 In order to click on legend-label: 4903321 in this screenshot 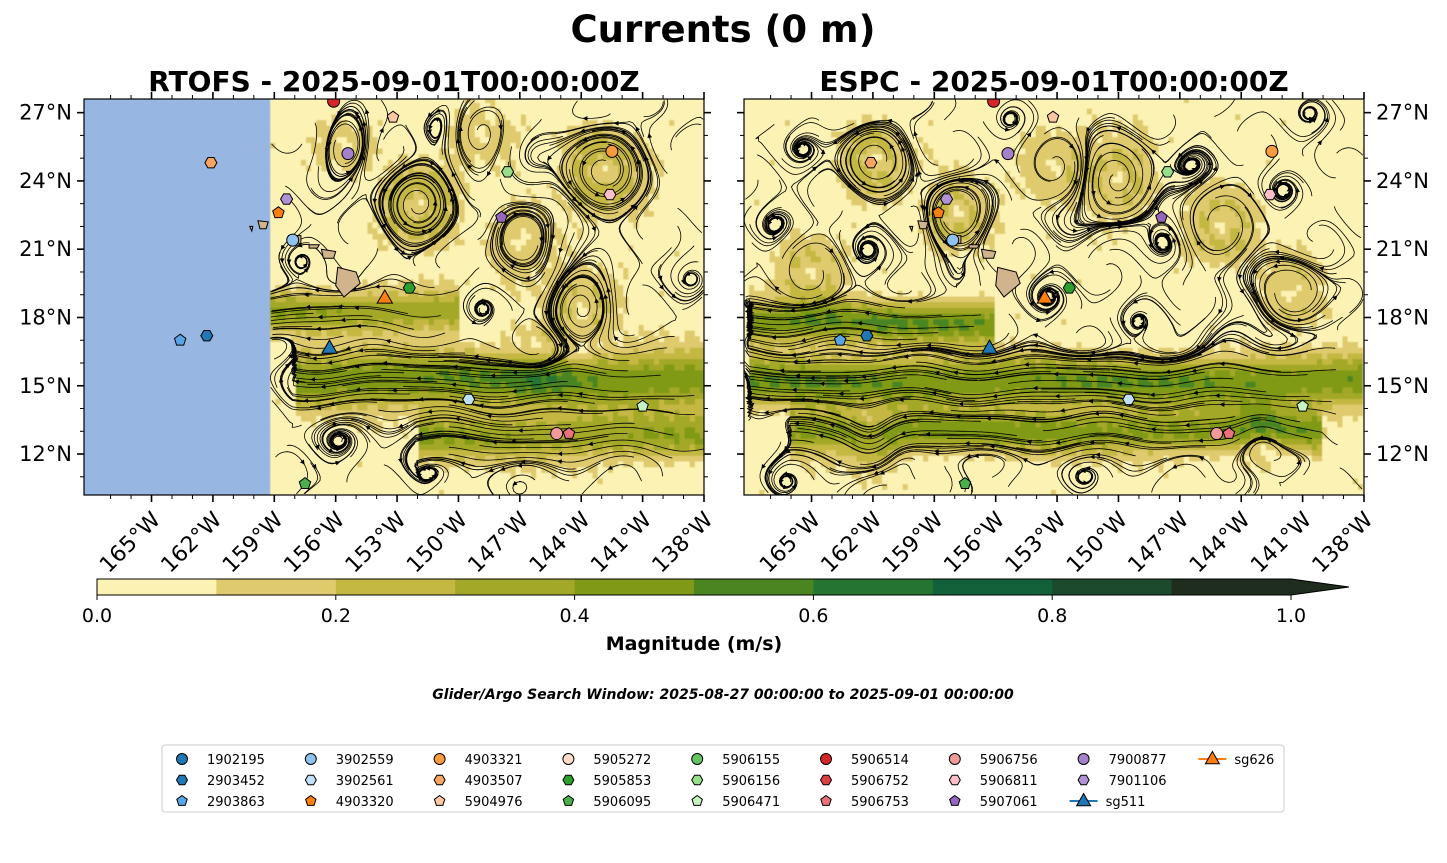, I will do `click(494, 760)`.